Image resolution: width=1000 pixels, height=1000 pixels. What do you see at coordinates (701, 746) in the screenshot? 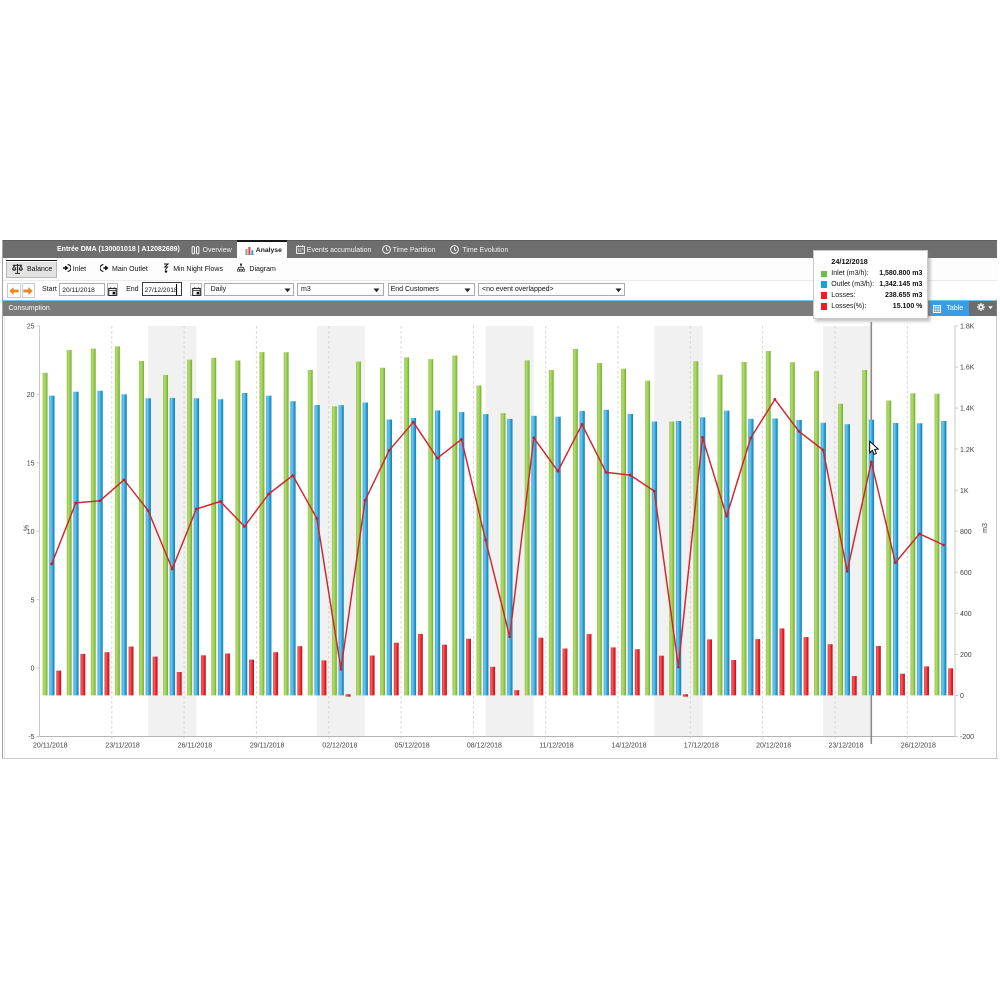
I see `svg-text: 17/12/2018` at bounding box center [701, 746].